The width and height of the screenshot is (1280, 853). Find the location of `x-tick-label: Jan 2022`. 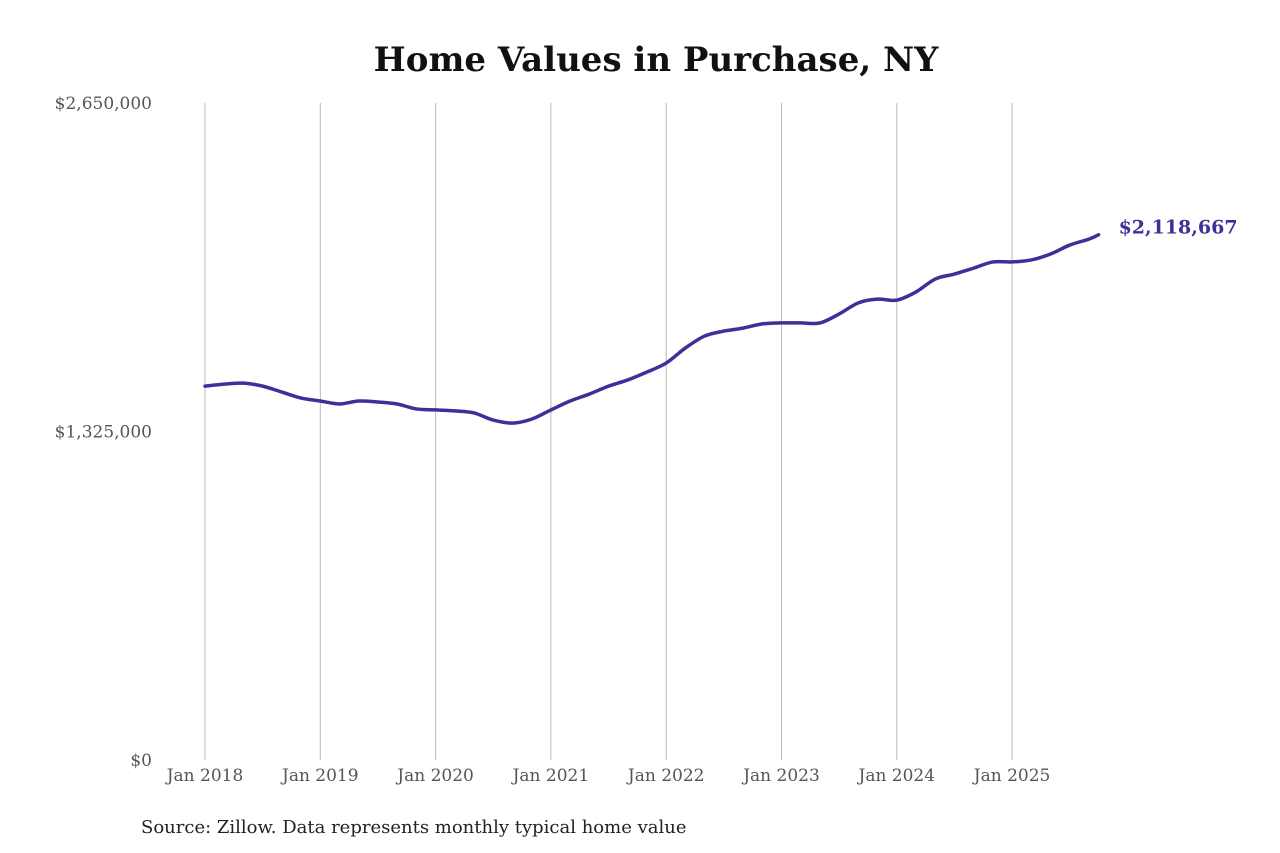

x-tick-label: Jan 2022 is located at coordinates (665, 776).